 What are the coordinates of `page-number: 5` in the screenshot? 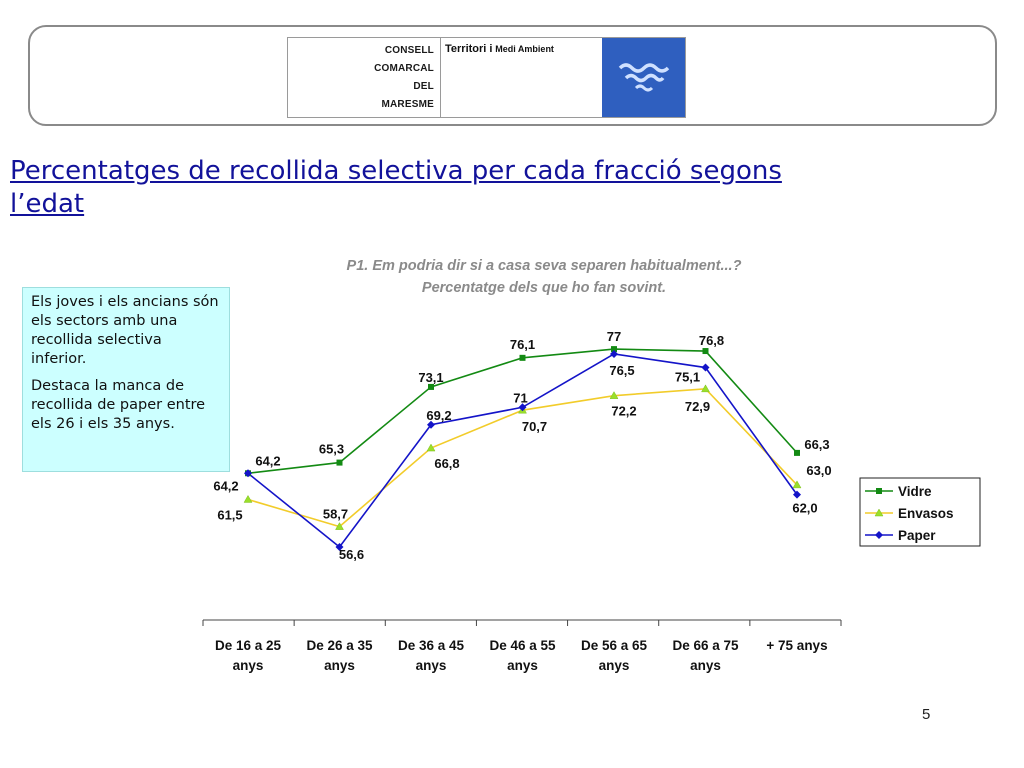 It's located at (926, 714).